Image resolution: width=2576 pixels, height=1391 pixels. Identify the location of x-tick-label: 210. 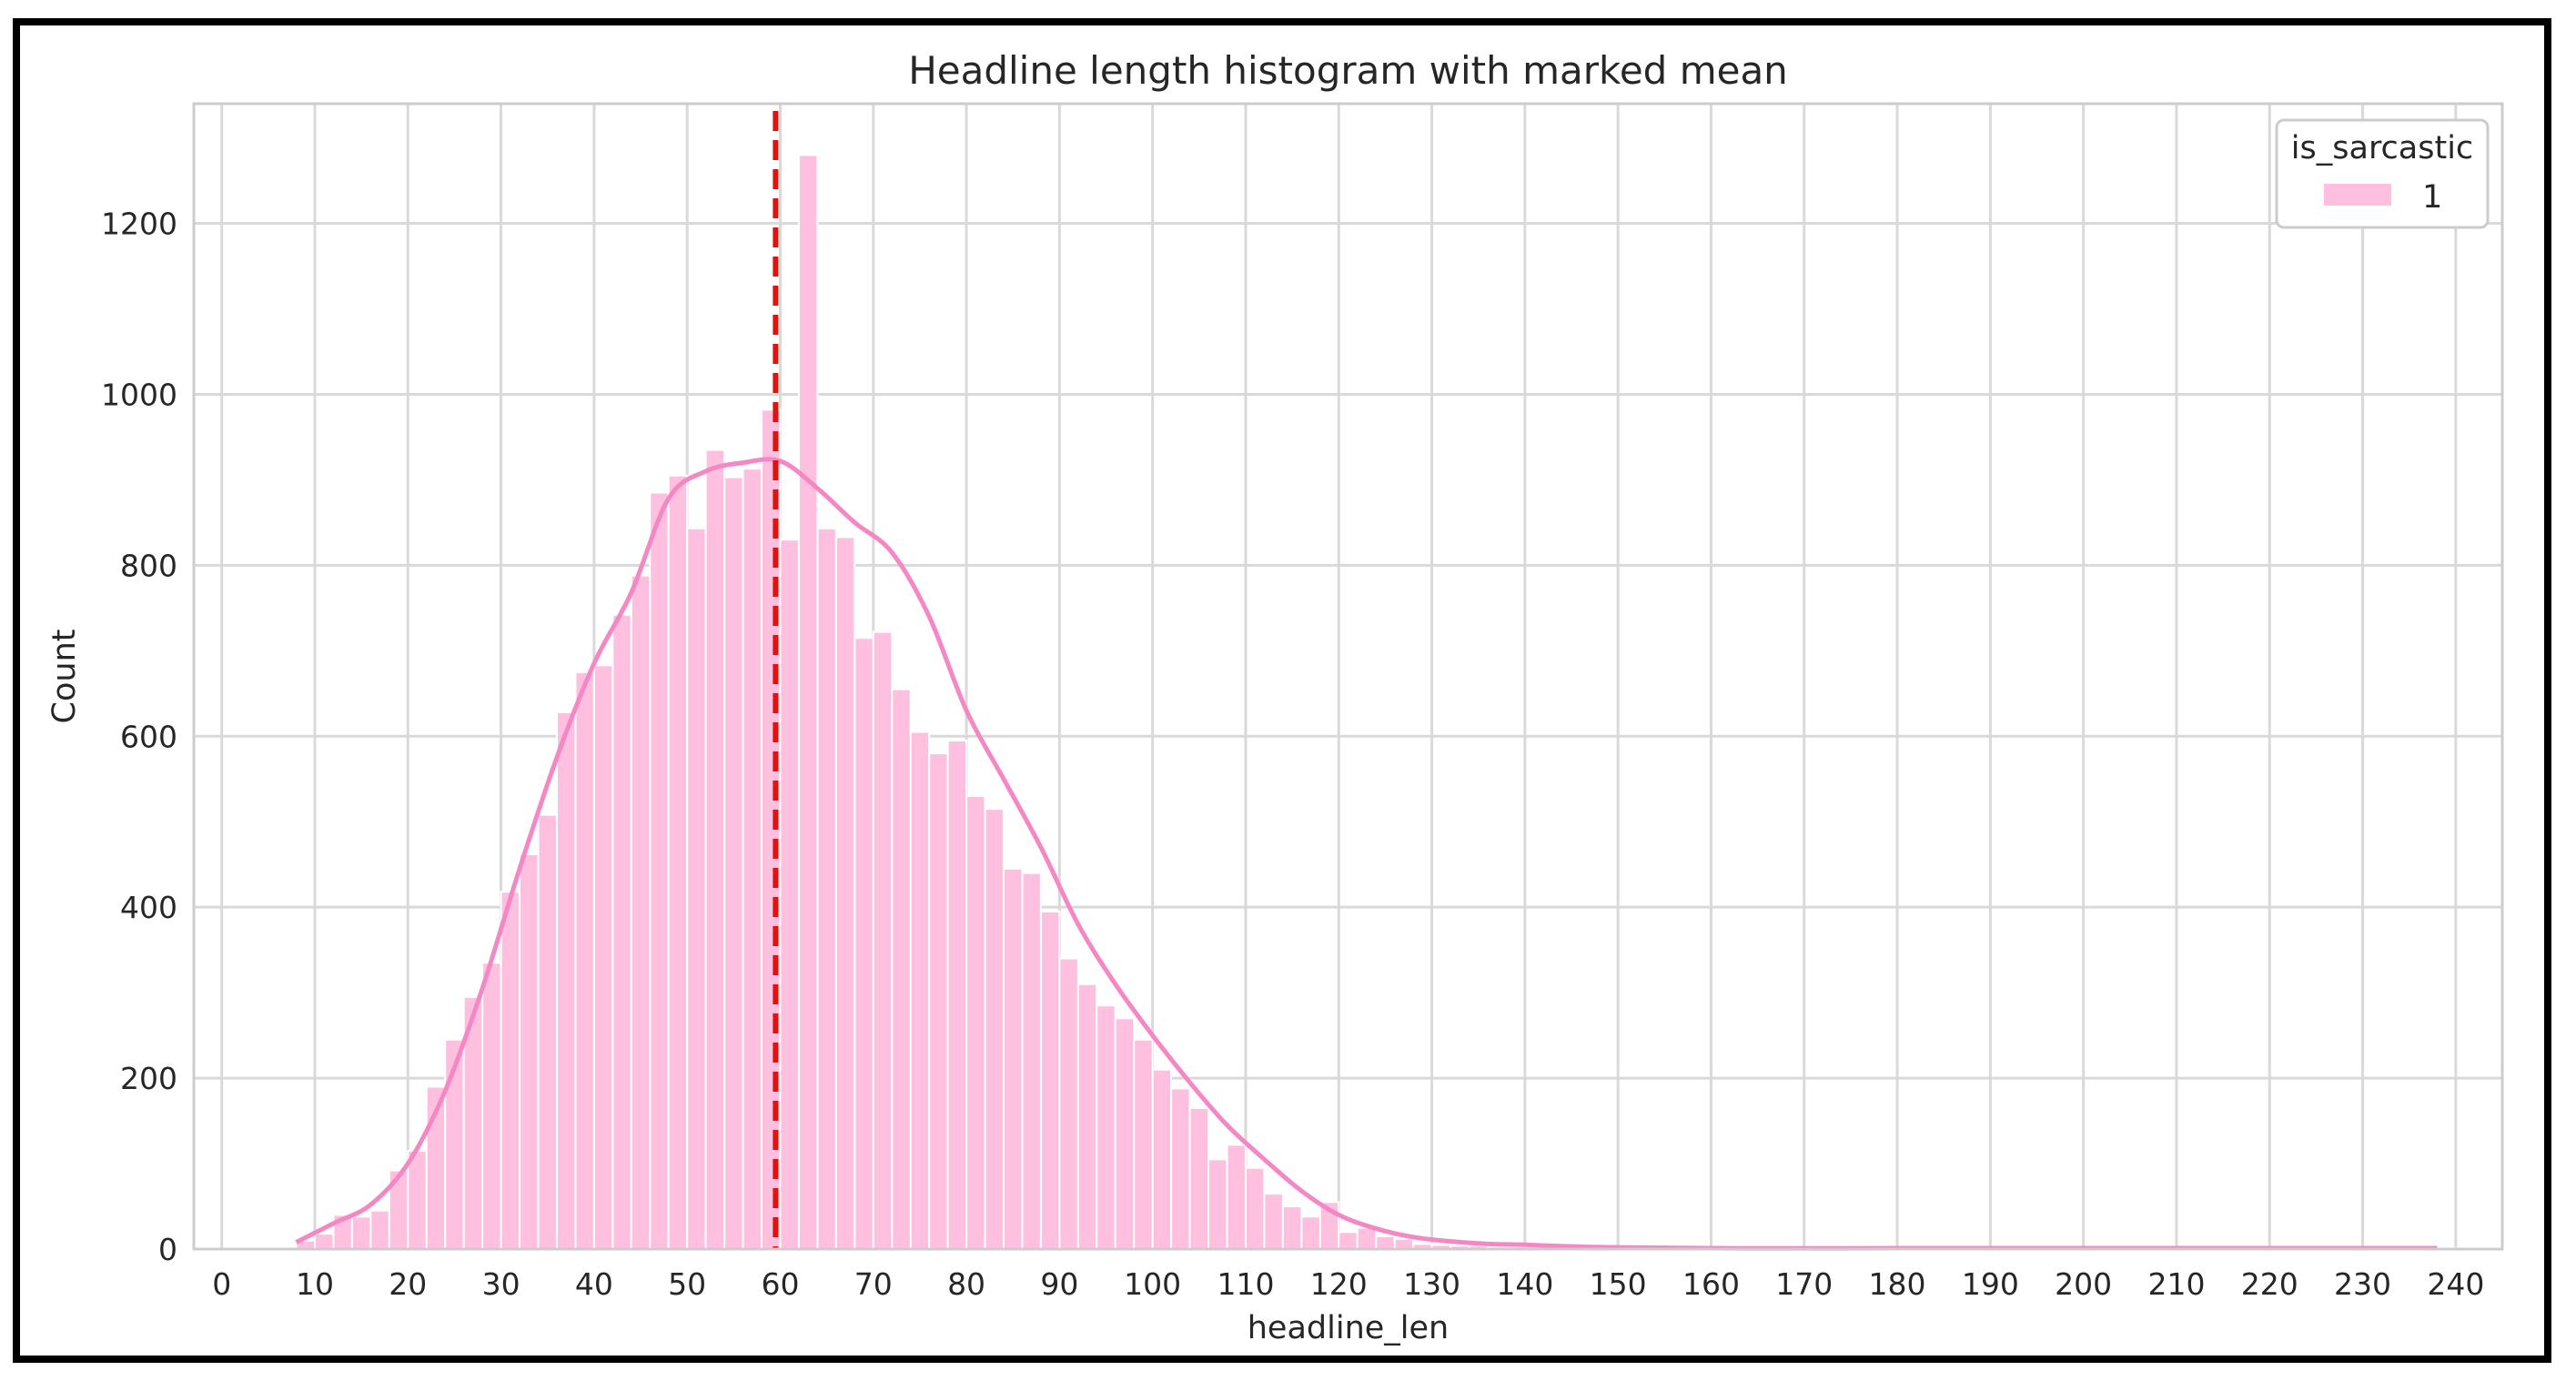
(2176, 1284).